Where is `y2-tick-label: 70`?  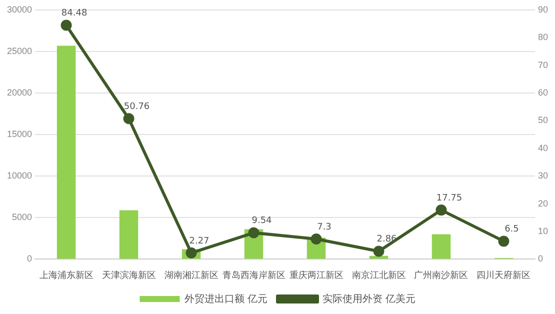
y2-tick-label: 70 is located at coordinates (543, 65).